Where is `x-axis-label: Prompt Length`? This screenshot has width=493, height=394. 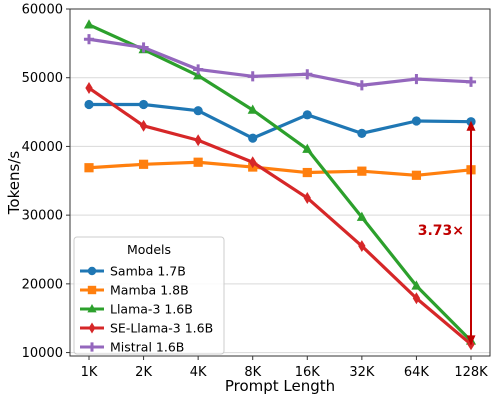
x-axis-label: Prompt Length is located at coordinates (280, 385).